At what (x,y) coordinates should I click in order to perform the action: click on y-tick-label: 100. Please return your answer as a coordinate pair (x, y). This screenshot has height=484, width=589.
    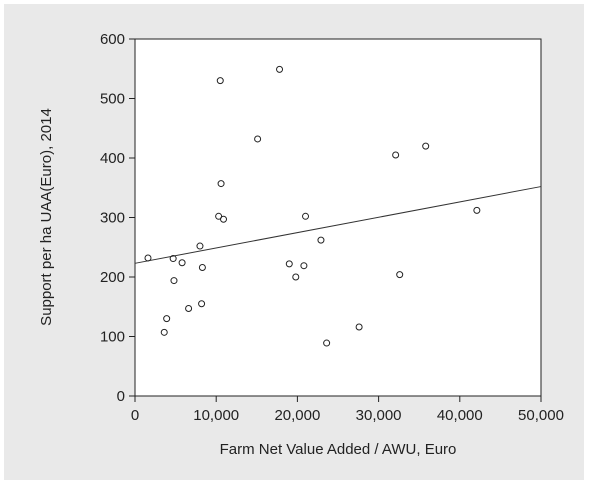
    Looking at the image, I should click on (112, 337).